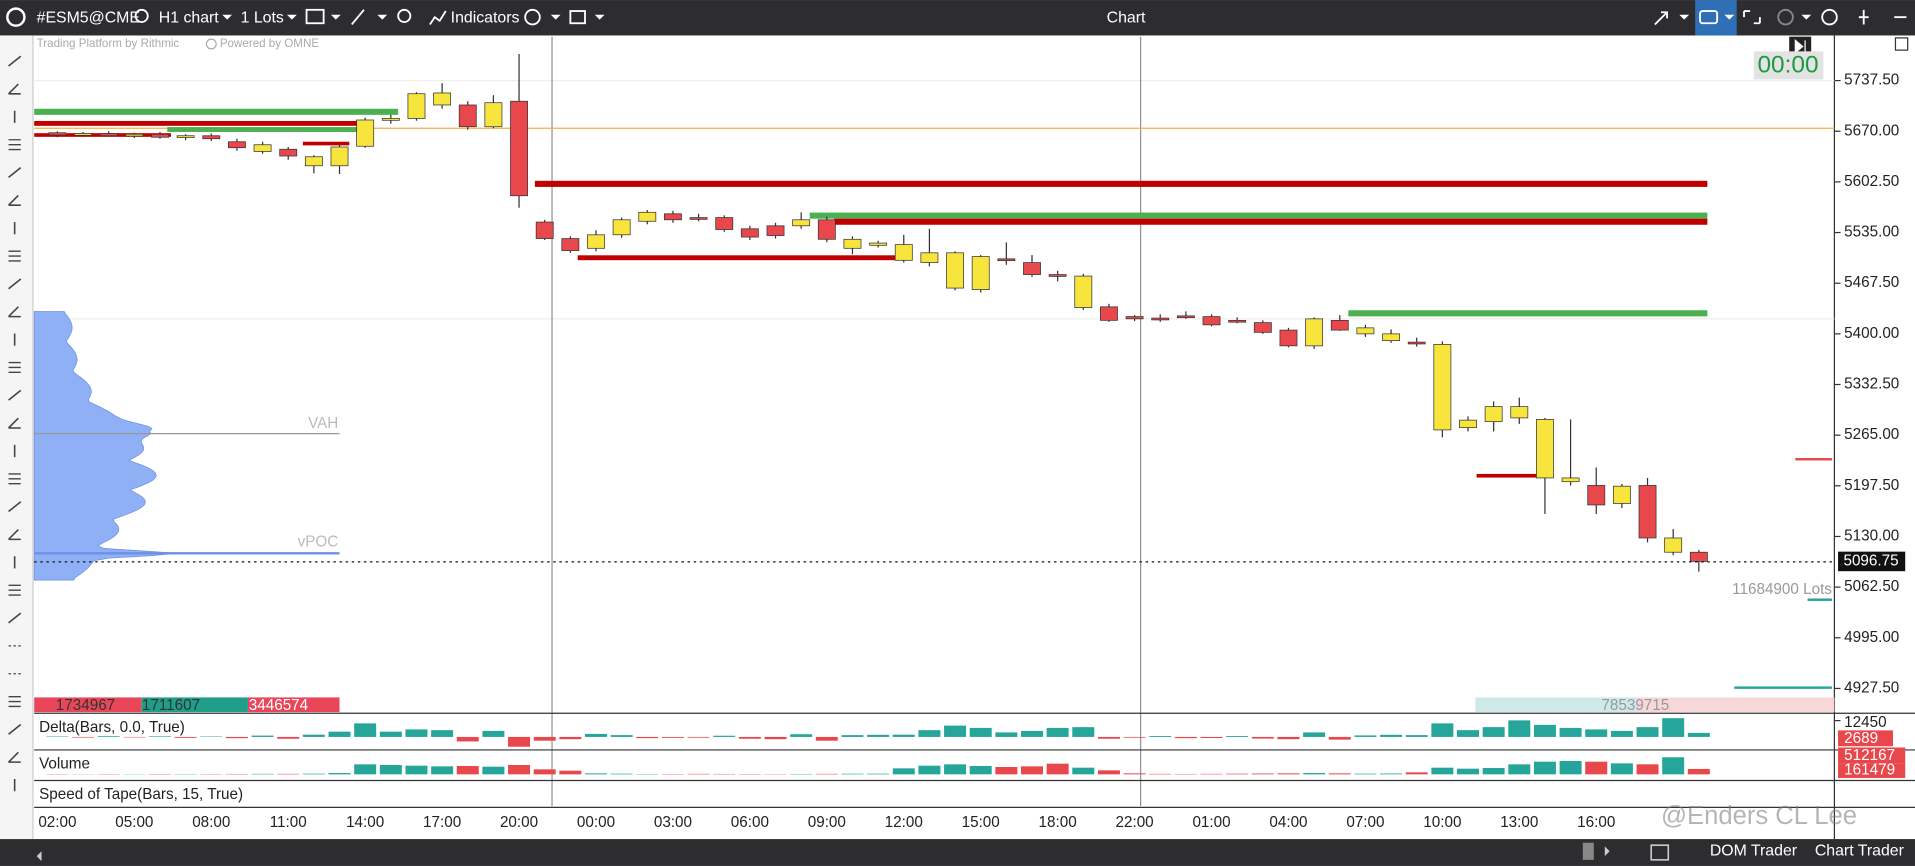  What do you see at coordinates (1752, 17) in the screenshot?
I see `fullscreen-icon` at bounding box center [1752, 17].